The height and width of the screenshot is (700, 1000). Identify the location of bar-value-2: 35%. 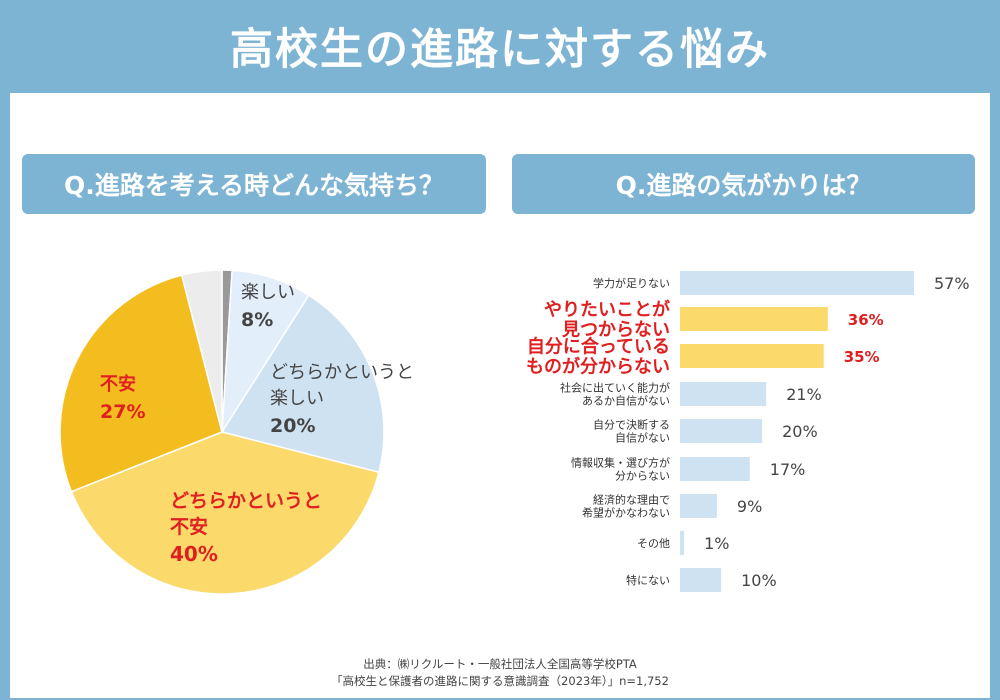
(862, 357).